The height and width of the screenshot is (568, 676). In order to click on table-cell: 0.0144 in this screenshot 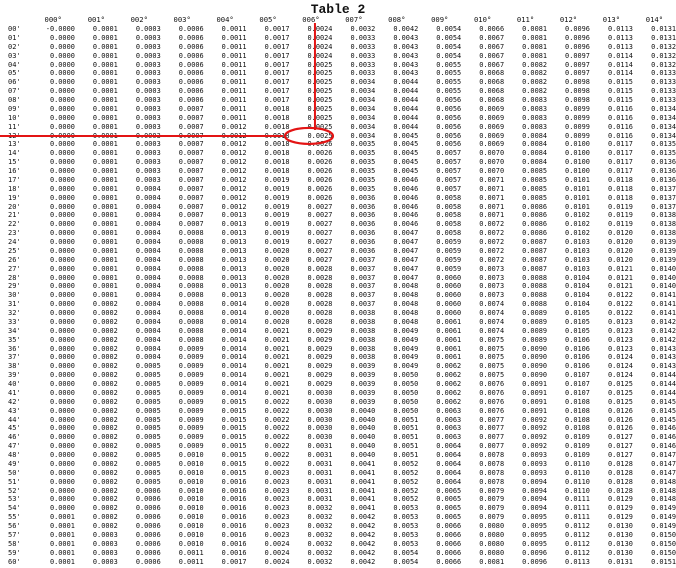, I will do `click(663, 375)`.